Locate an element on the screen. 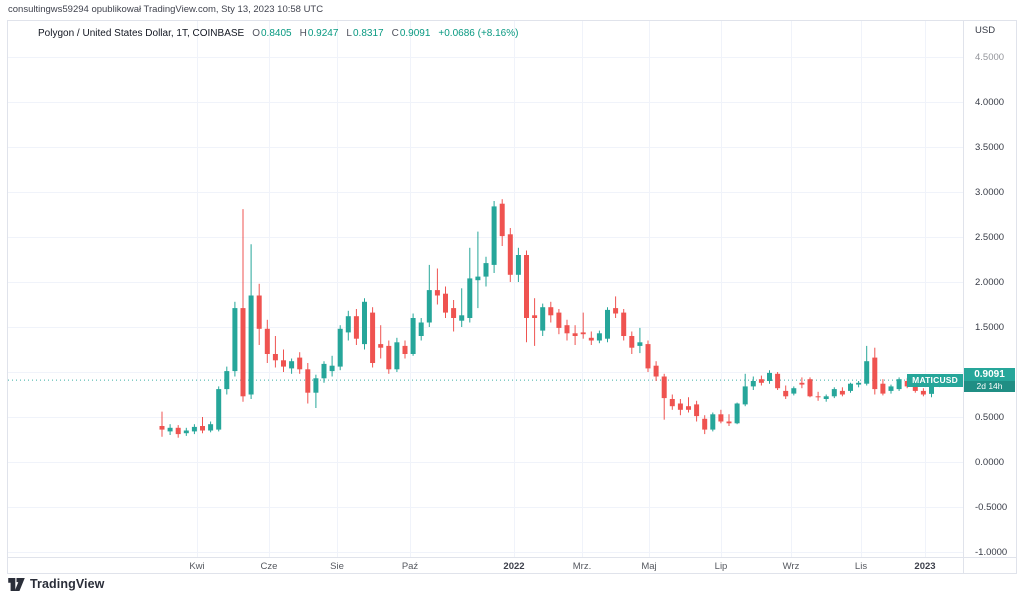  price-tick-label: 2.5000 is located at coordinates (990, 237).